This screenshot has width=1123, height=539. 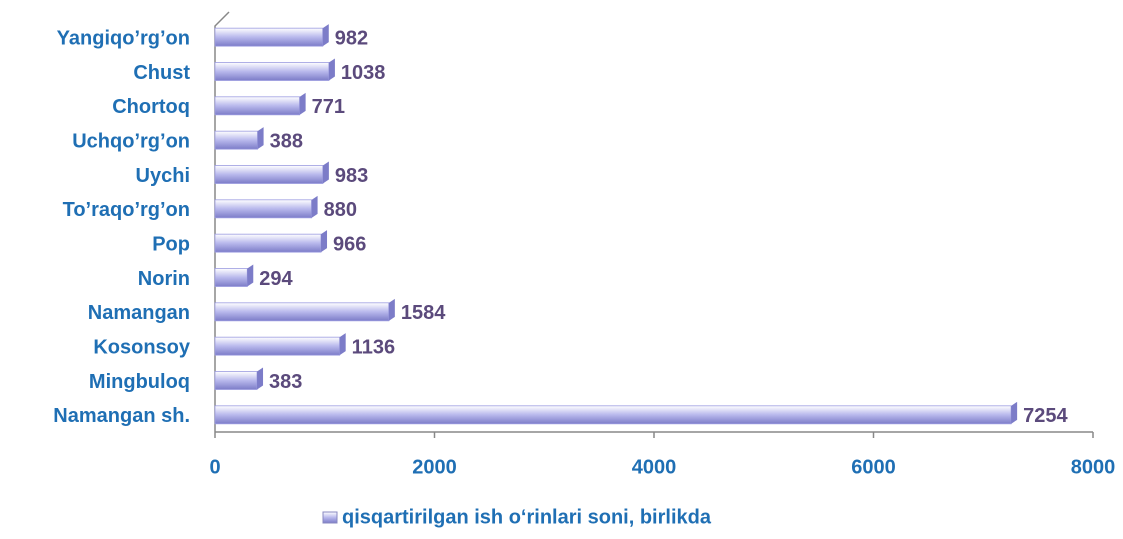 What do you see at coordinates (163, 176) in the screenshot?
I see `y-tick-label: Uychi` at bounding box center [163, 176].